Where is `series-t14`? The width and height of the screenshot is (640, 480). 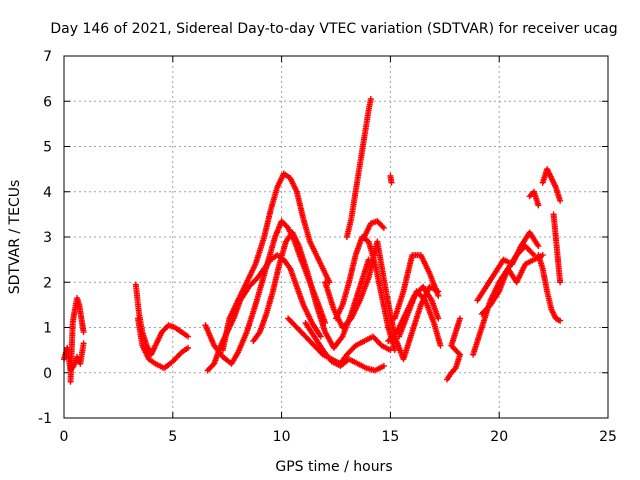
series-t14 is located at coordinates (391, 179).